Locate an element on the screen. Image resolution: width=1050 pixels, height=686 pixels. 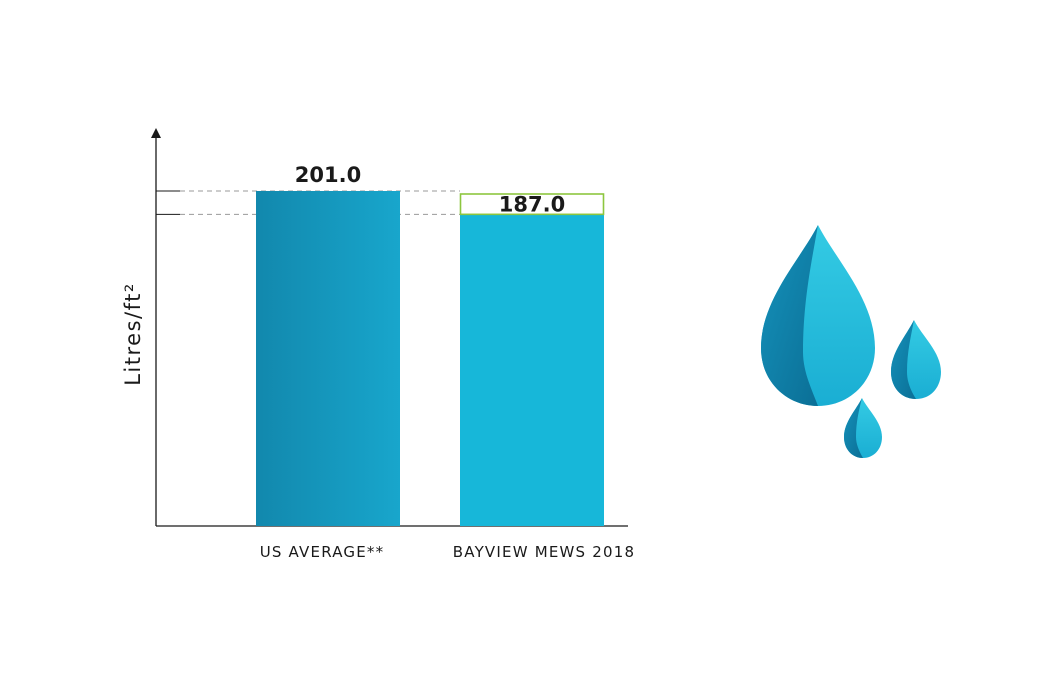
category-label-1: BAYVIEW MEWS 2018 is located at coordinates (544, 552).